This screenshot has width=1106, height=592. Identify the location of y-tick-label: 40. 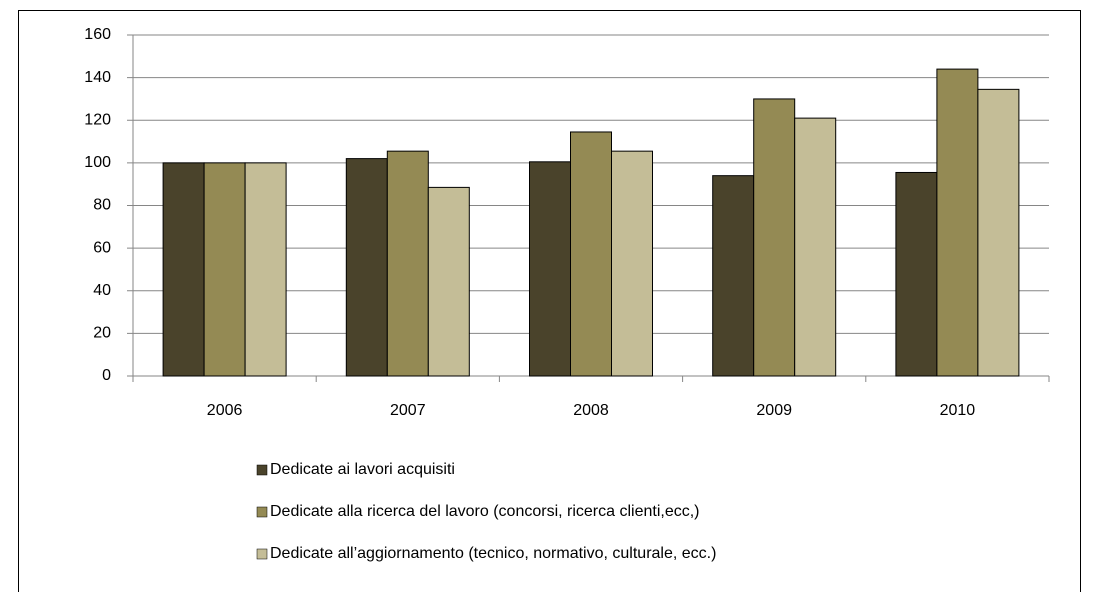
(102, 290).